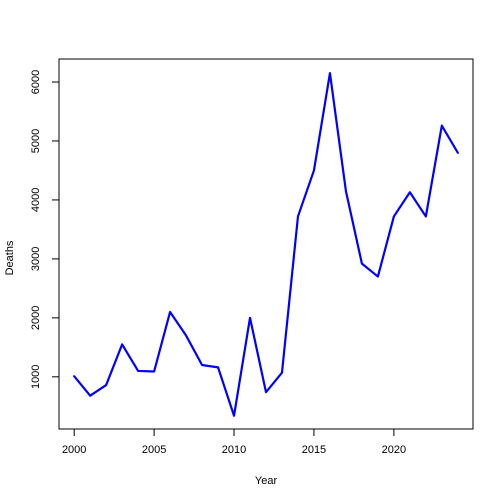  I want to click on x-tick-label: 2000, so click(74, 450).